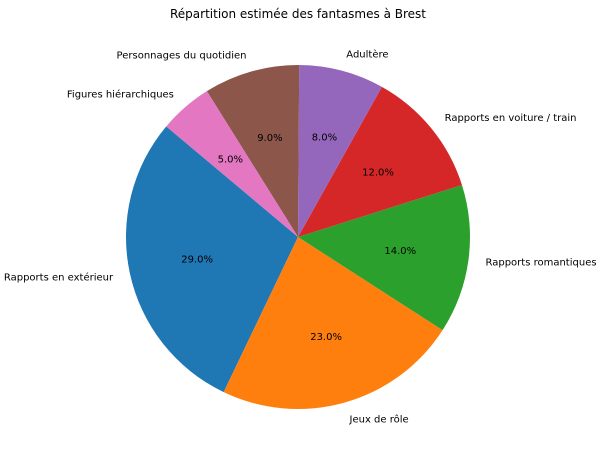  What do you see at coordinates (511, 118) in the screenshot?
I see `category-label: Rapports en voiture / train` at bounding box center [511, 118].